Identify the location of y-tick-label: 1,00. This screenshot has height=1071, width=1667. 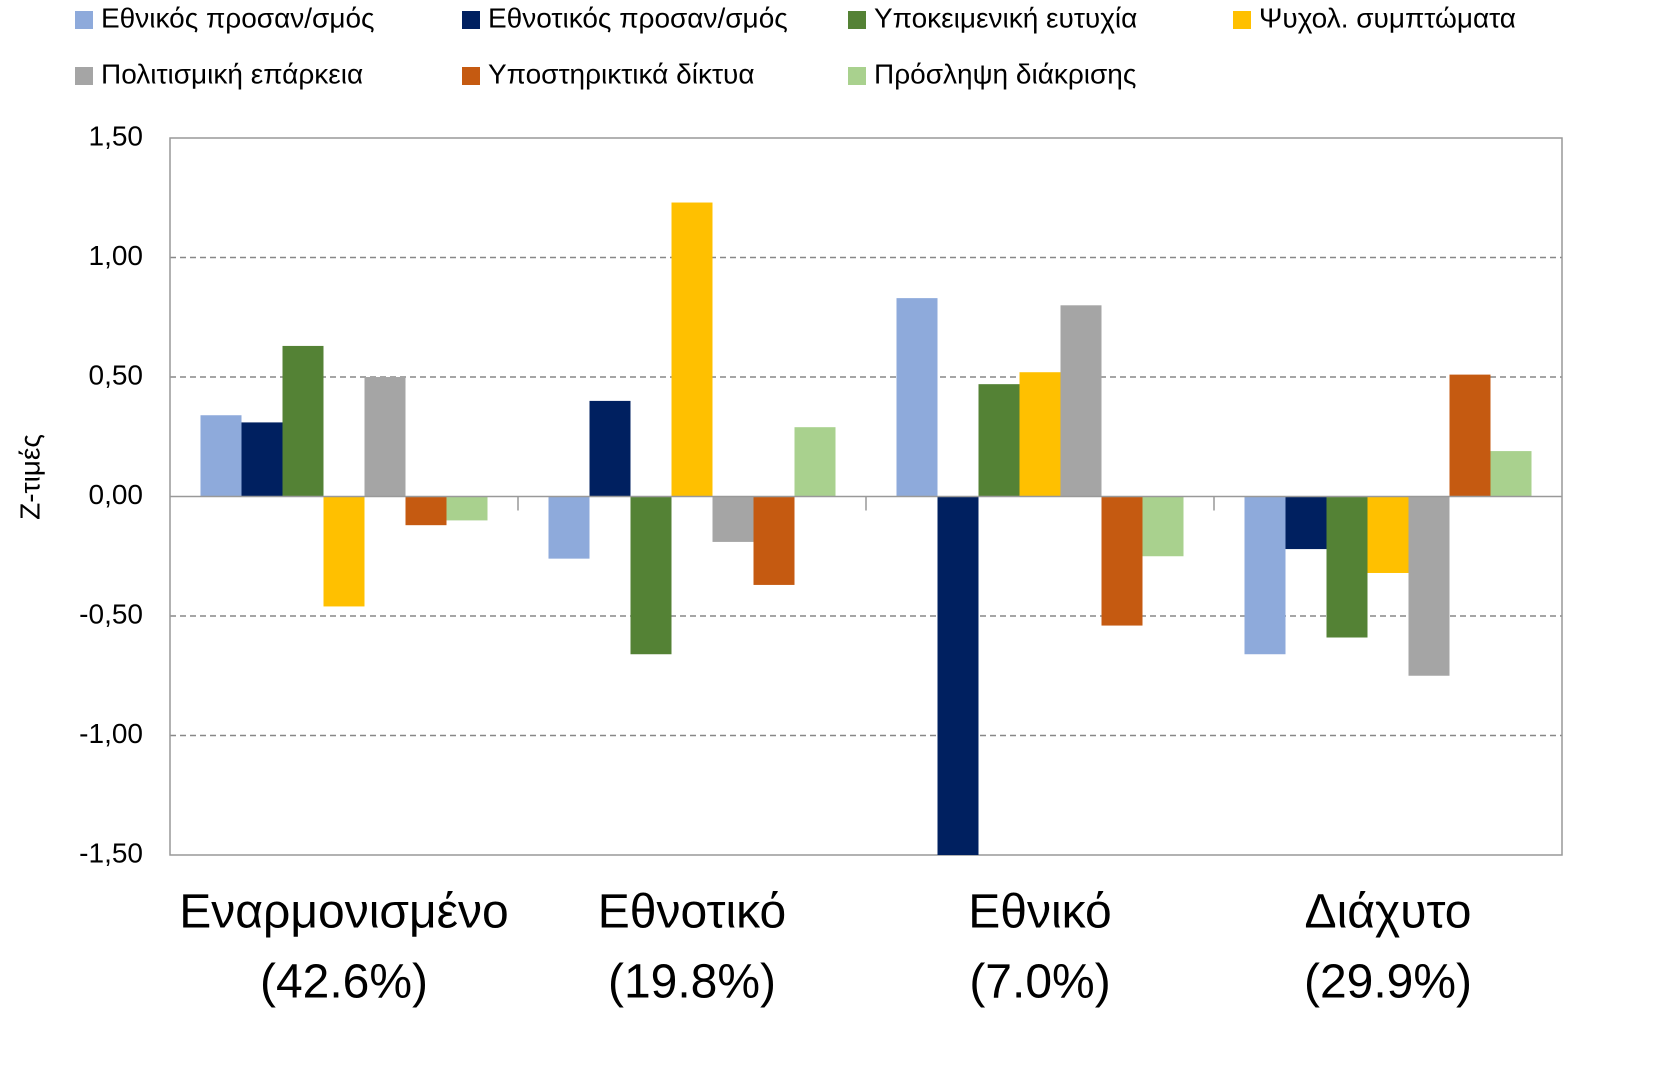
(116, 255).